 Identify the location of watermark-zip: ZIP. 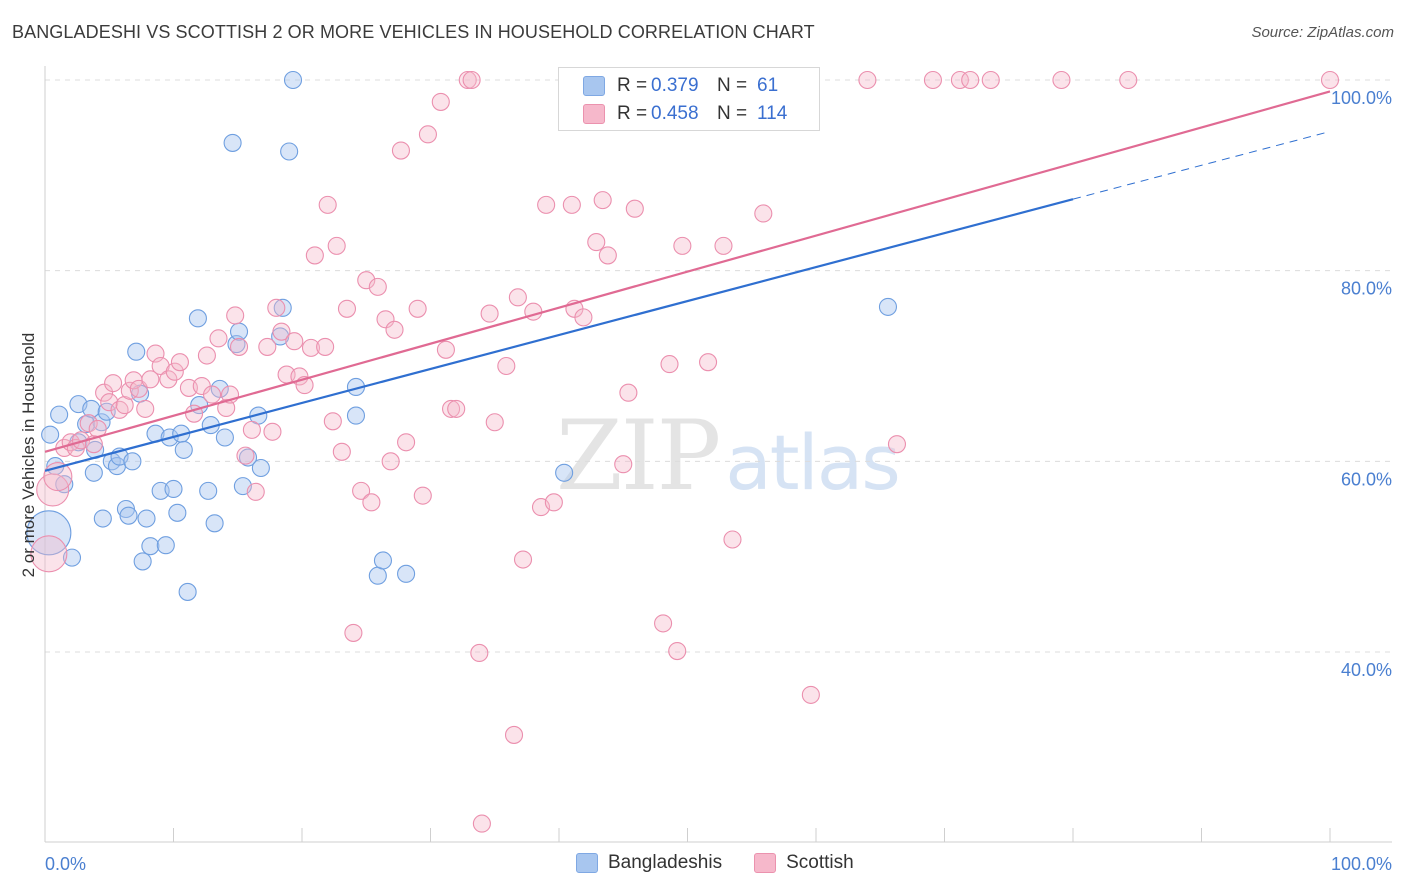
(638, 456).